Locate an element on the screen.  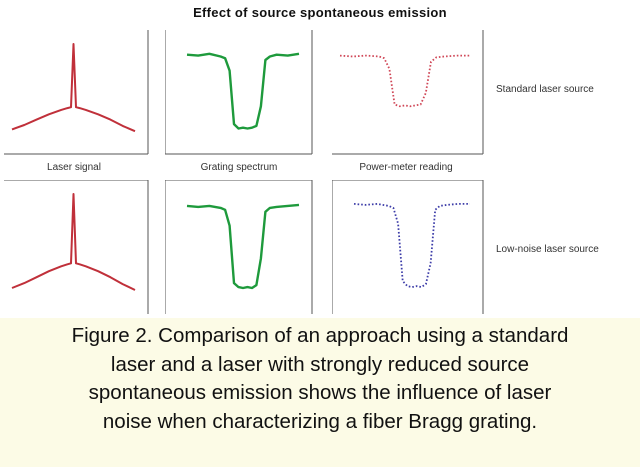
row-label-standard: Standard laser source is located at coordinates (545, 89).